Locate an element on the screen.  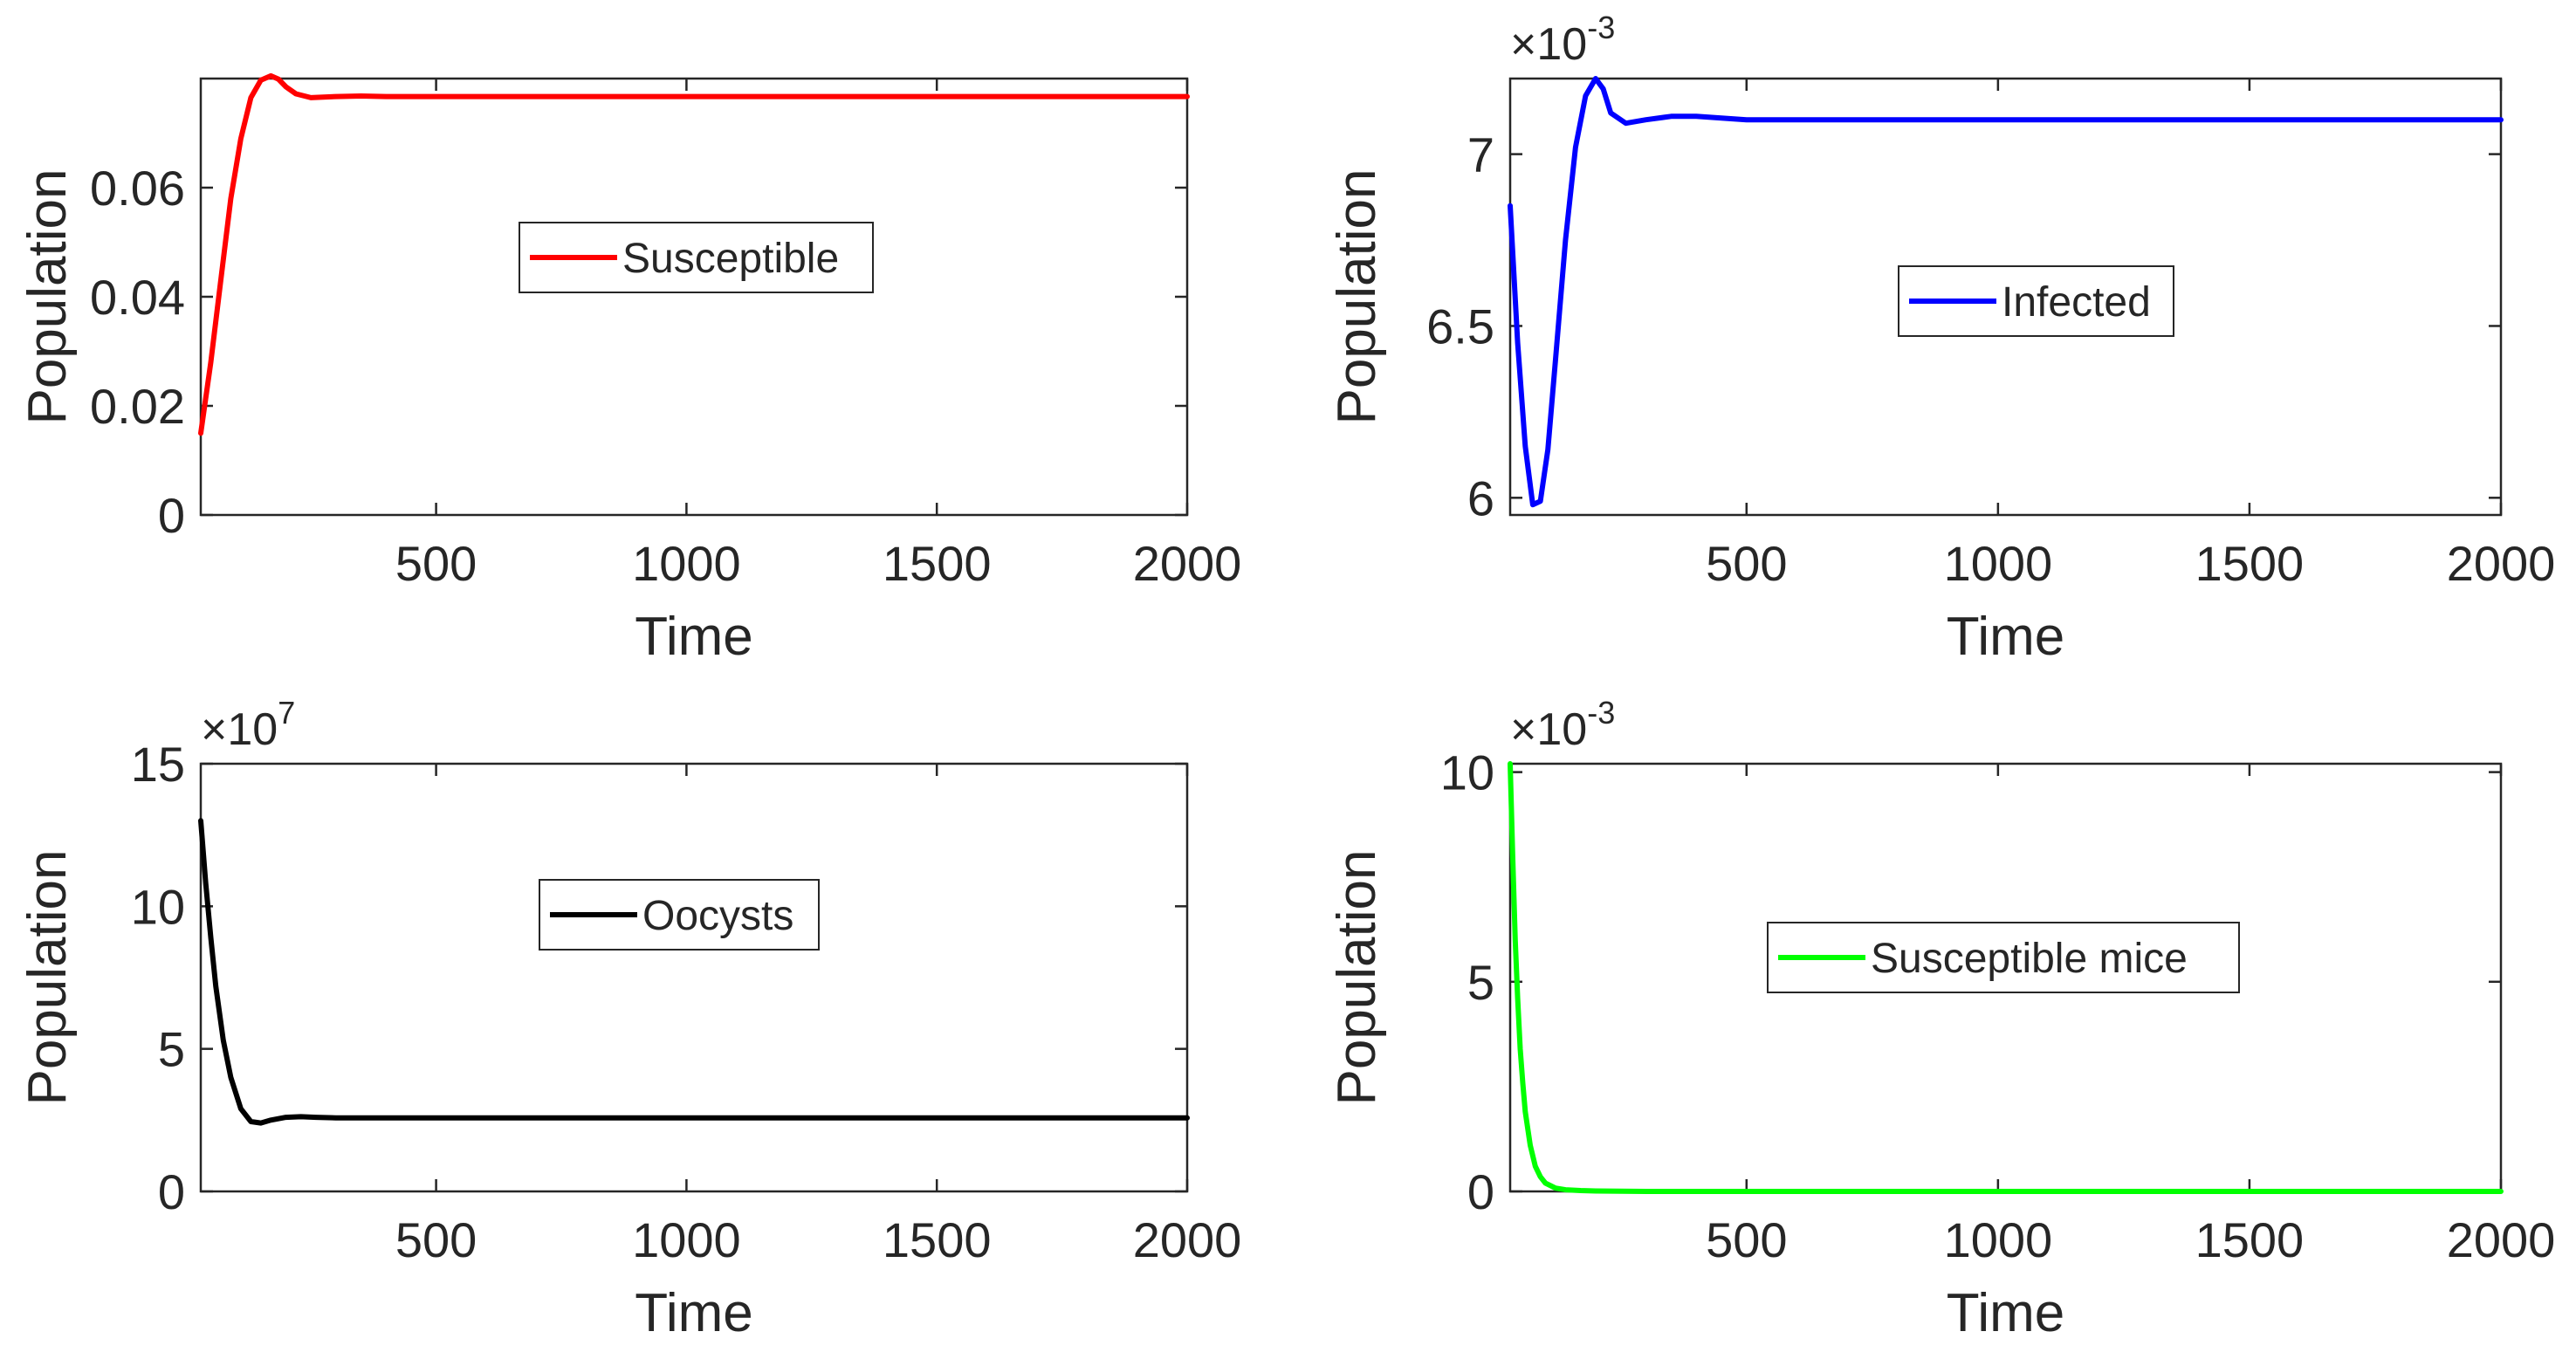
legend-label: Susceptible is located at coordinates (730, 259).